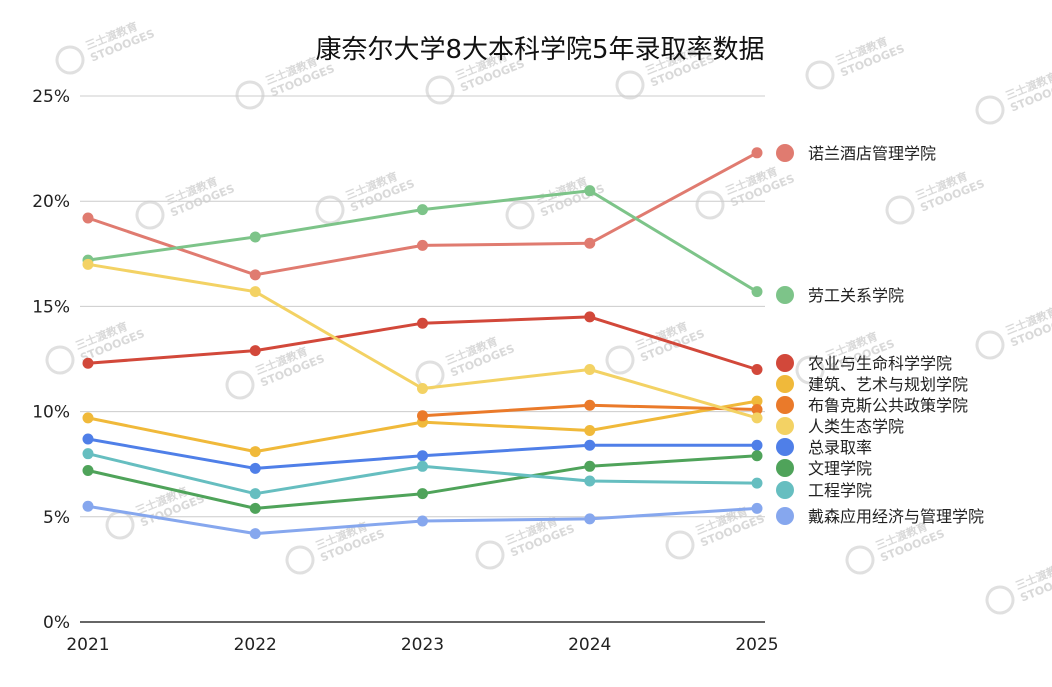 The image size is (1052, 687). What do you see at coordinates (51, 307) in the screenshot?
I see `y-tick-label: 15%` at bounding box center [51, 307].